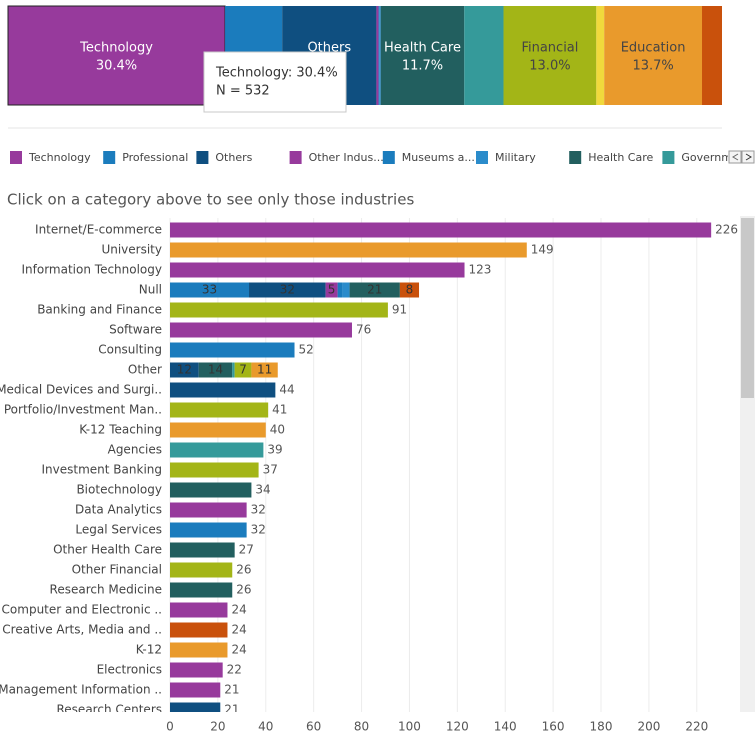 This screenshot has width=755, height=747. Describe the element at coordinates (505, 727) in the screenshot. I see `x-tick-label: 140` at that location.